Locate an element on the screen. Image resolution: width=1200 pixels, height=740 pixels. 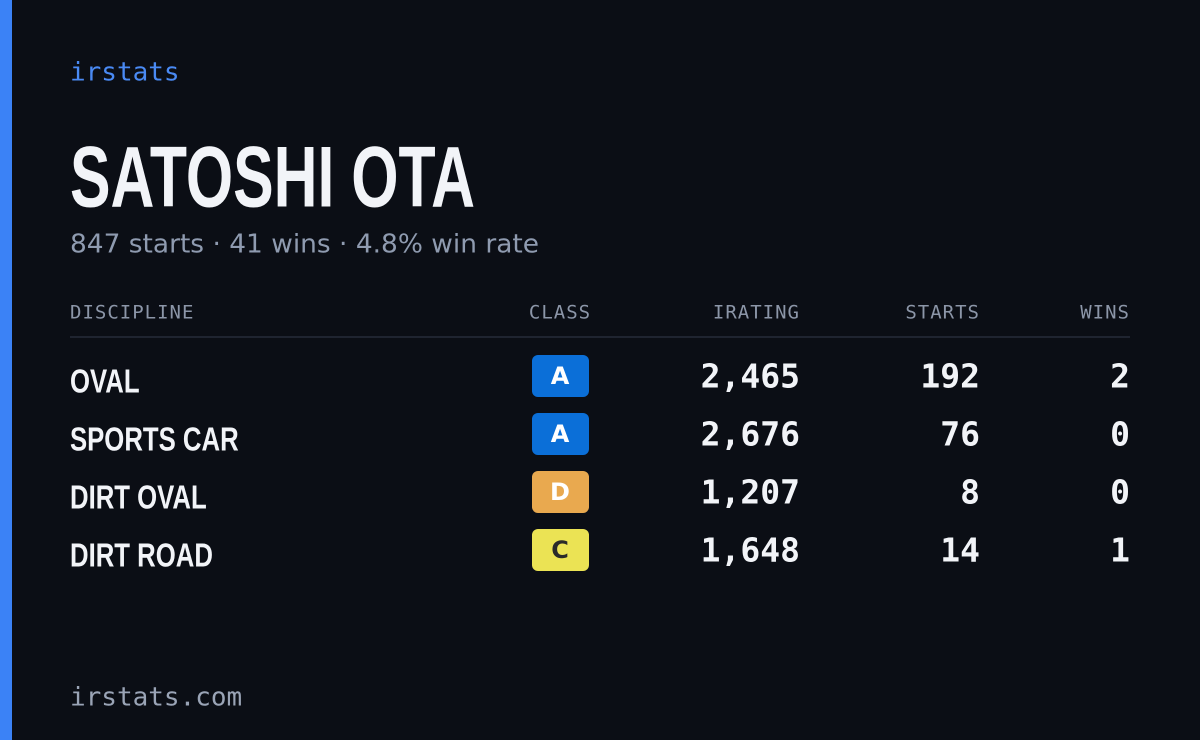
discipline: DIRT OVAL is located at coordinates (138, 498).